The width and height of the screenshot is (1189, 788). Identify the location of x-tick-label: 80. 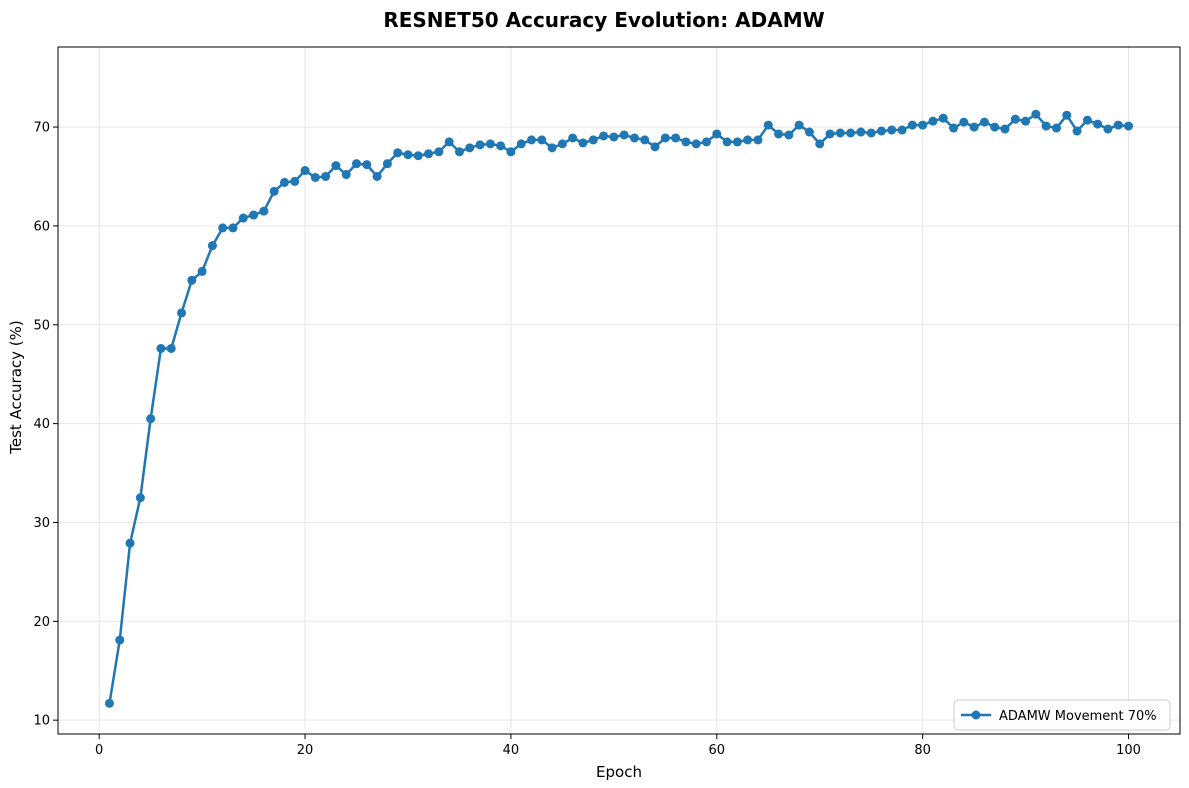
(922, 750).